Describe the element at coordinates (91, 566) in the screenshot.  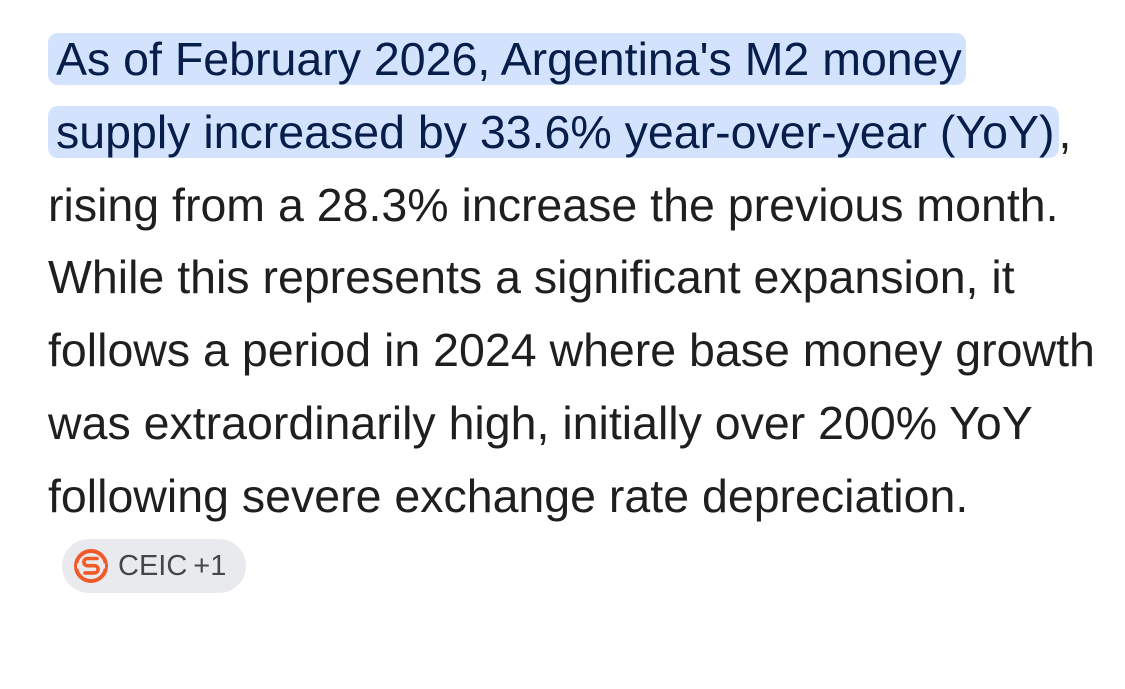
I see `ceic-logo-icon` at that location.